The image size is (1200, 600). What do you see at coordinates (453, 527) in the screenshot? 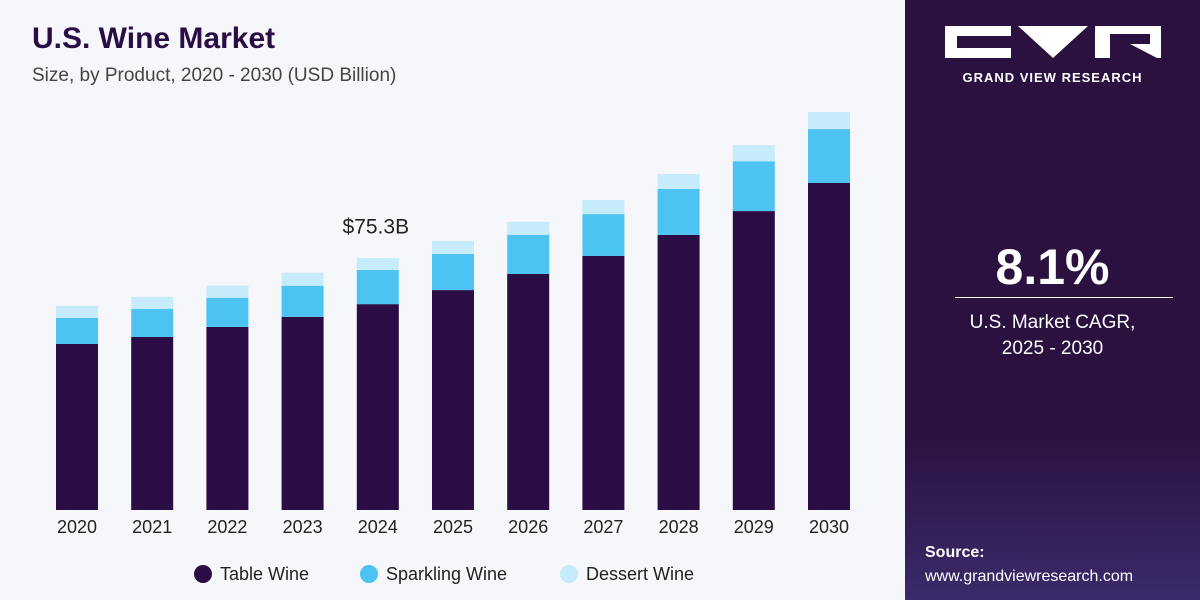
I see `x-tick-label: 2025` at bounding box center [453, 527].